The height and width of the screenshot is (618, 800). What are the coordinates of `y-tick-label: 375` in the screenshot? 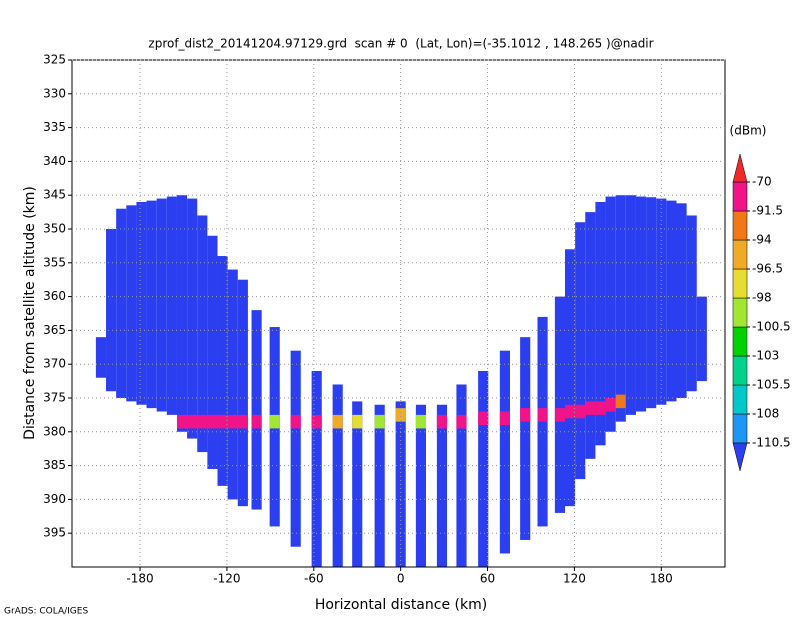 It's located at (54, 398).